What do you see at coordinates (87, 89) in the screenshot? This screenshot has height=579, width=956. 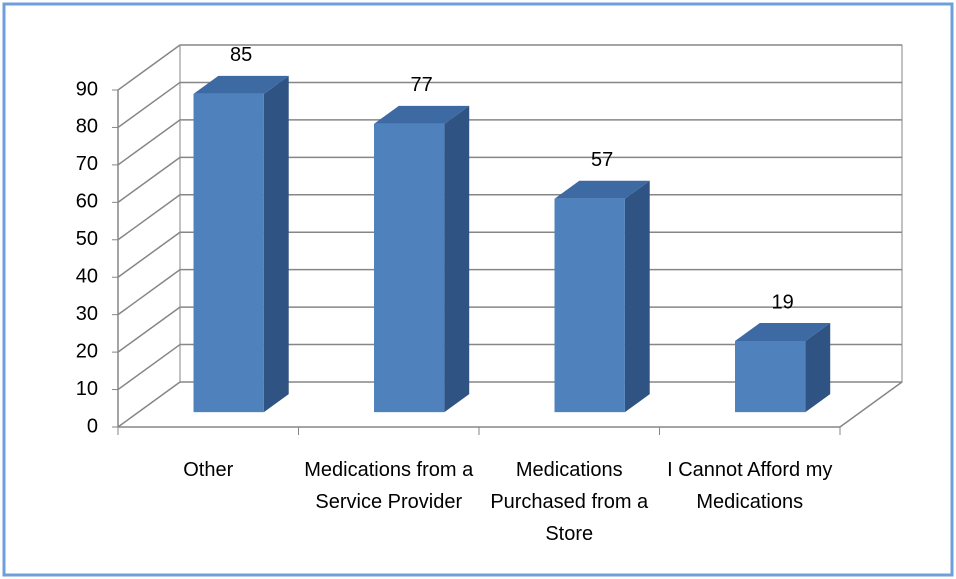 I see `y-tick-label: 90` at bounding box center [87, 89].